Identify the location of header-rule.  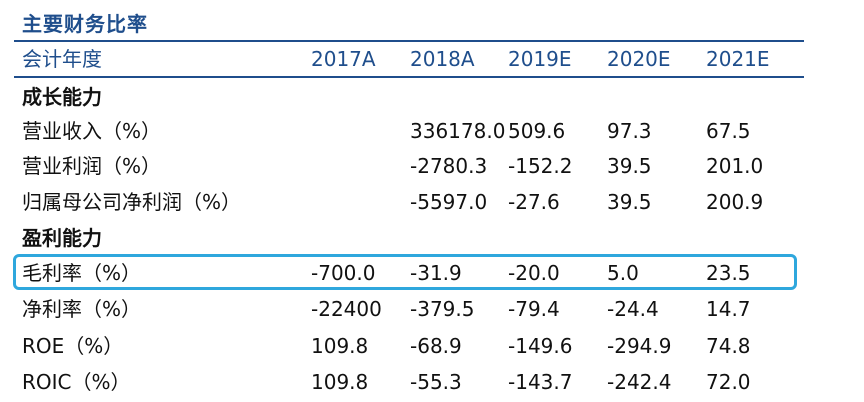
(409, 77).